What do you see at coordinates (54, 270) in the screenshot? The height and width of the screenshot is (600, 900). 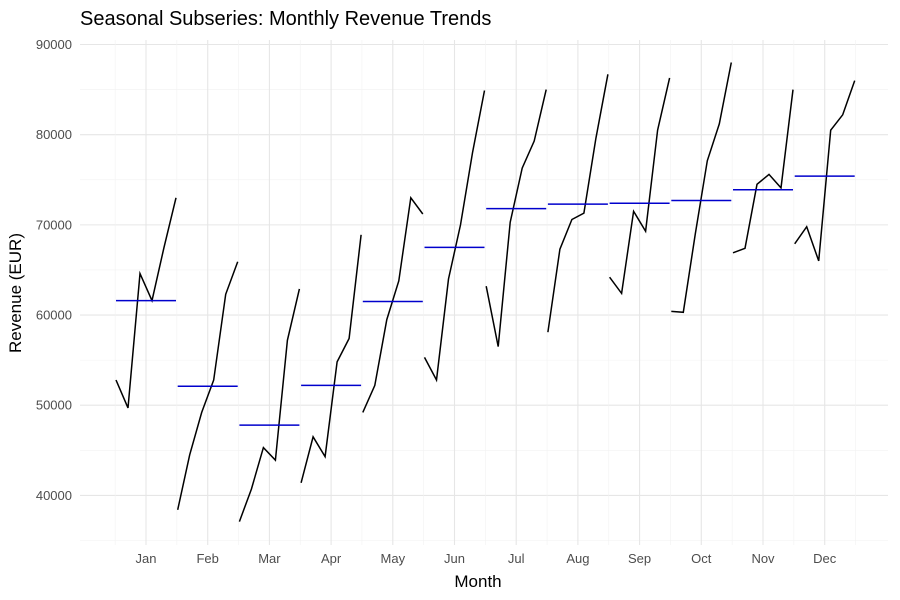 I see `y-tick-labels: 40000 50000 60000 70000 80000 90000` at bounding box center [54, 270].